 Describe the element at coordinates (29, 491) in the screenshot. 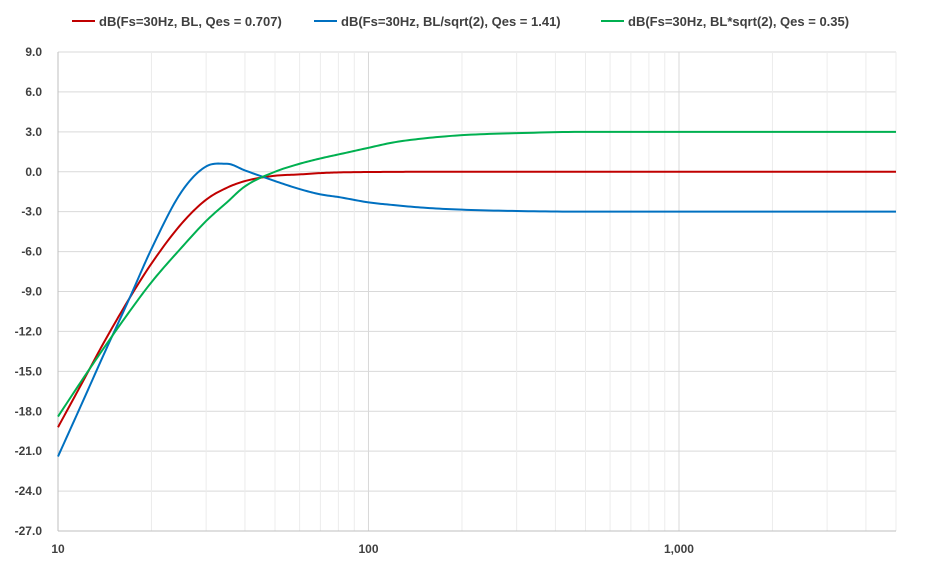

I see `y-tick-label: -24.0` at that location.